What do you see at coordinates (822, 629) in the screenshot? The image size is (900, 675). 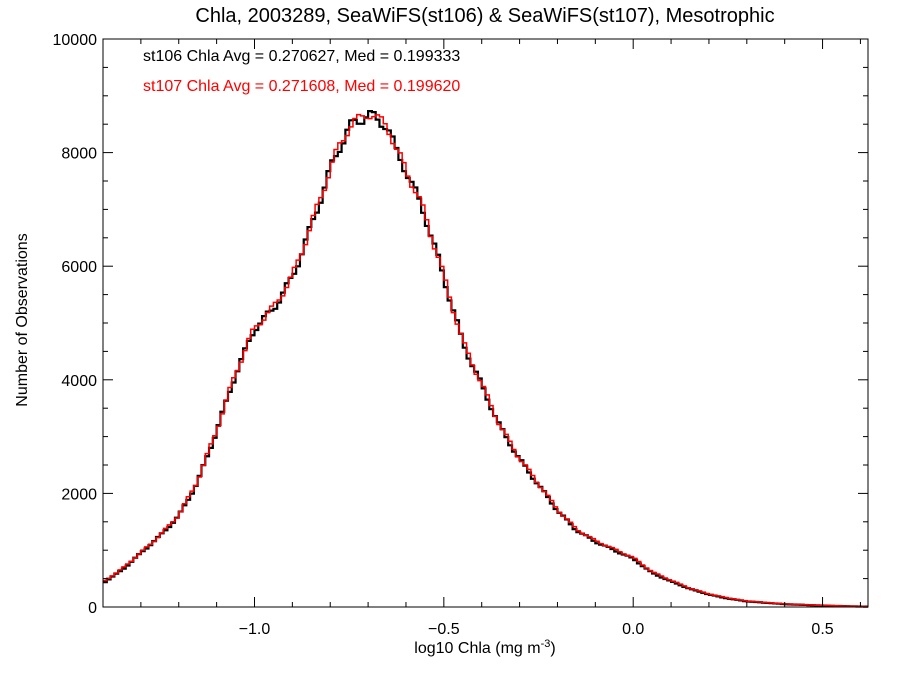 I see `x-tick-label-3: 0.5` at bounding box center [822, 629].